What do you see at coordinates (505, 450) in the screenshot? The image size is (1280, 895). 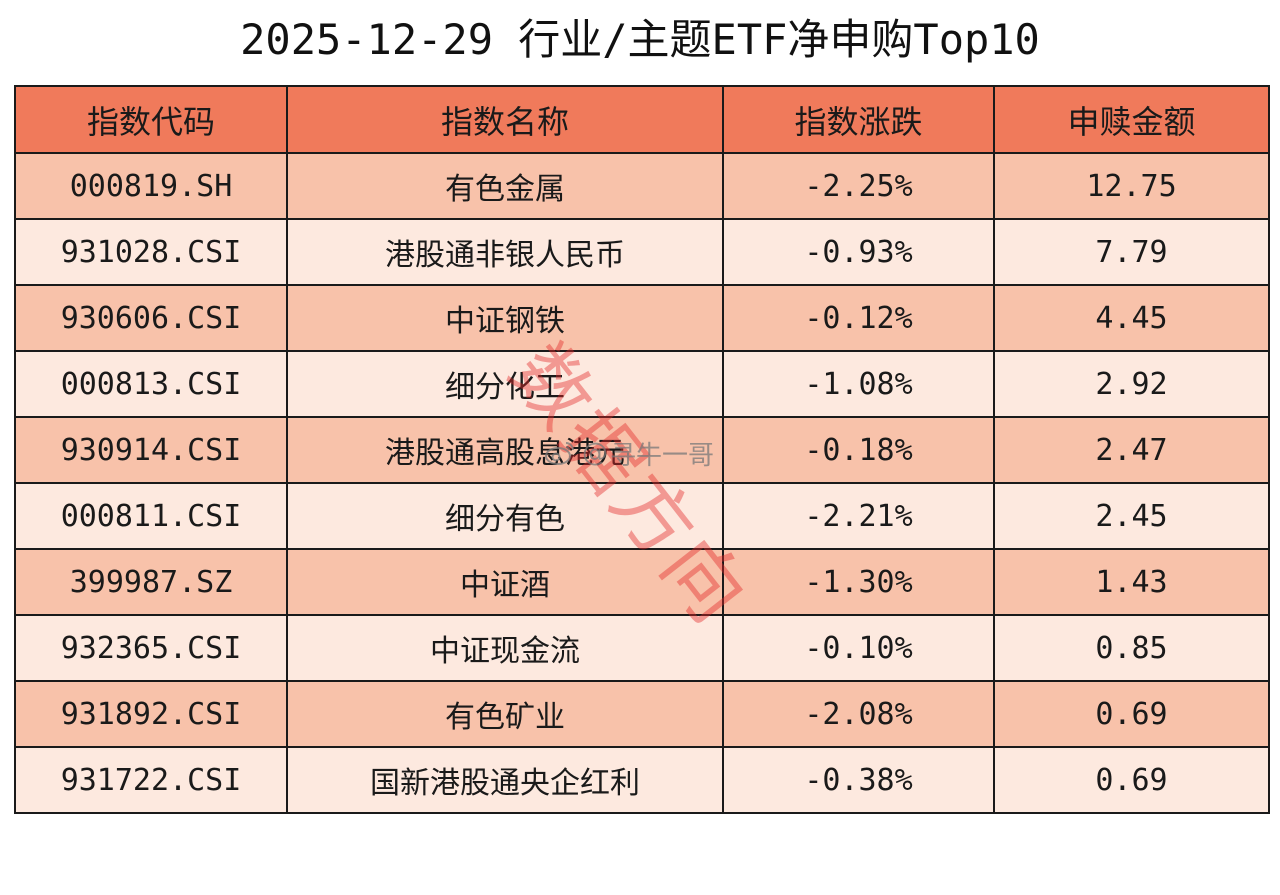 I see `cell-index-name: 港股通高股息港元` at bounding box center [505, 450].